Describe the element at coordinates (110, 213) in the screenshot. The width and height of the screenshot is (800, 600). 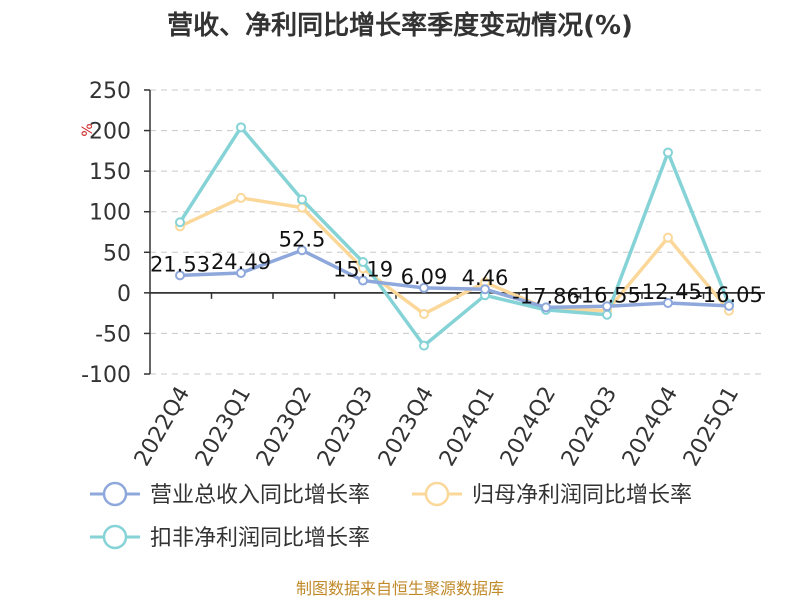
I see `y-tick-label: 100` at that location.